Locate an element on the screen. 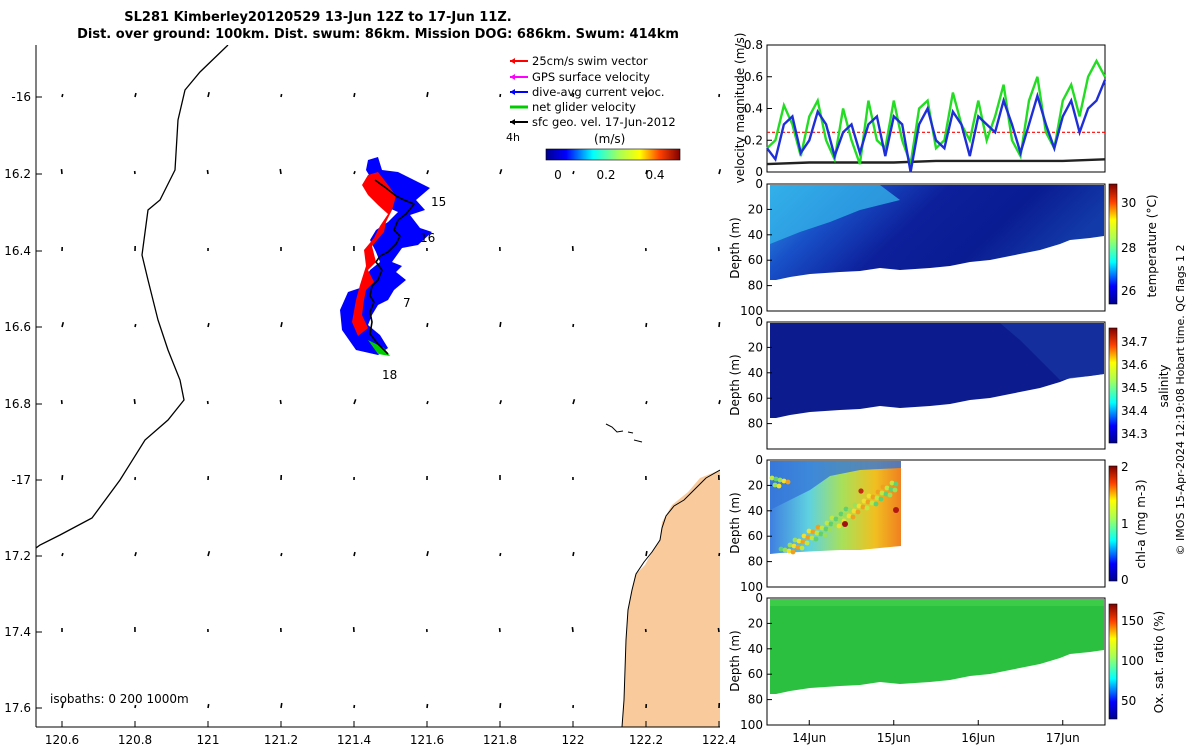 The width and height of the screenshot is (1200, 750). velocity-series is located at coordinates (936, 115).